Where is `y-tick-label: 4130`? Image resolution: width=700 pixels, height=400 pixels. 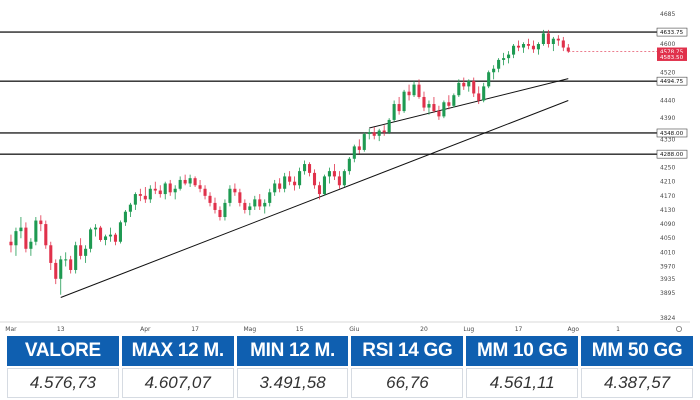
y-tick-label: 4130 is located at coordinates (667, 210).